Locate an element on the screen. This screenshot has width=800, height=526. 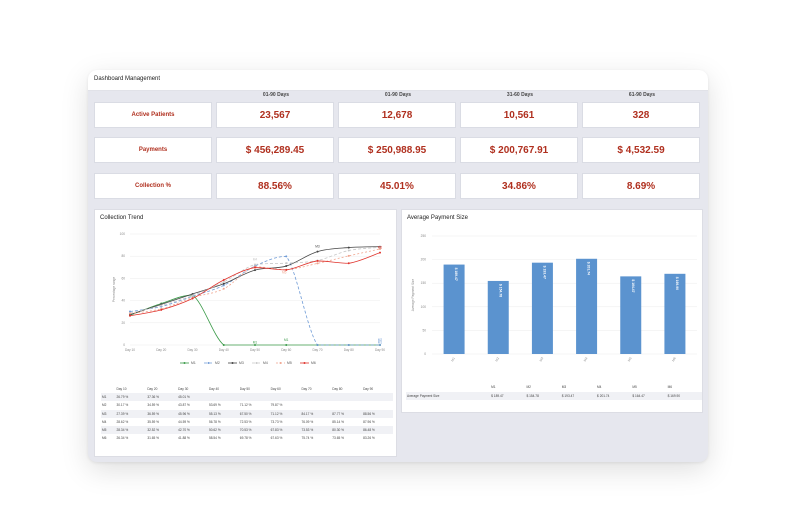
x-tick-label: Day 20 is located at coordinates (161, 350).